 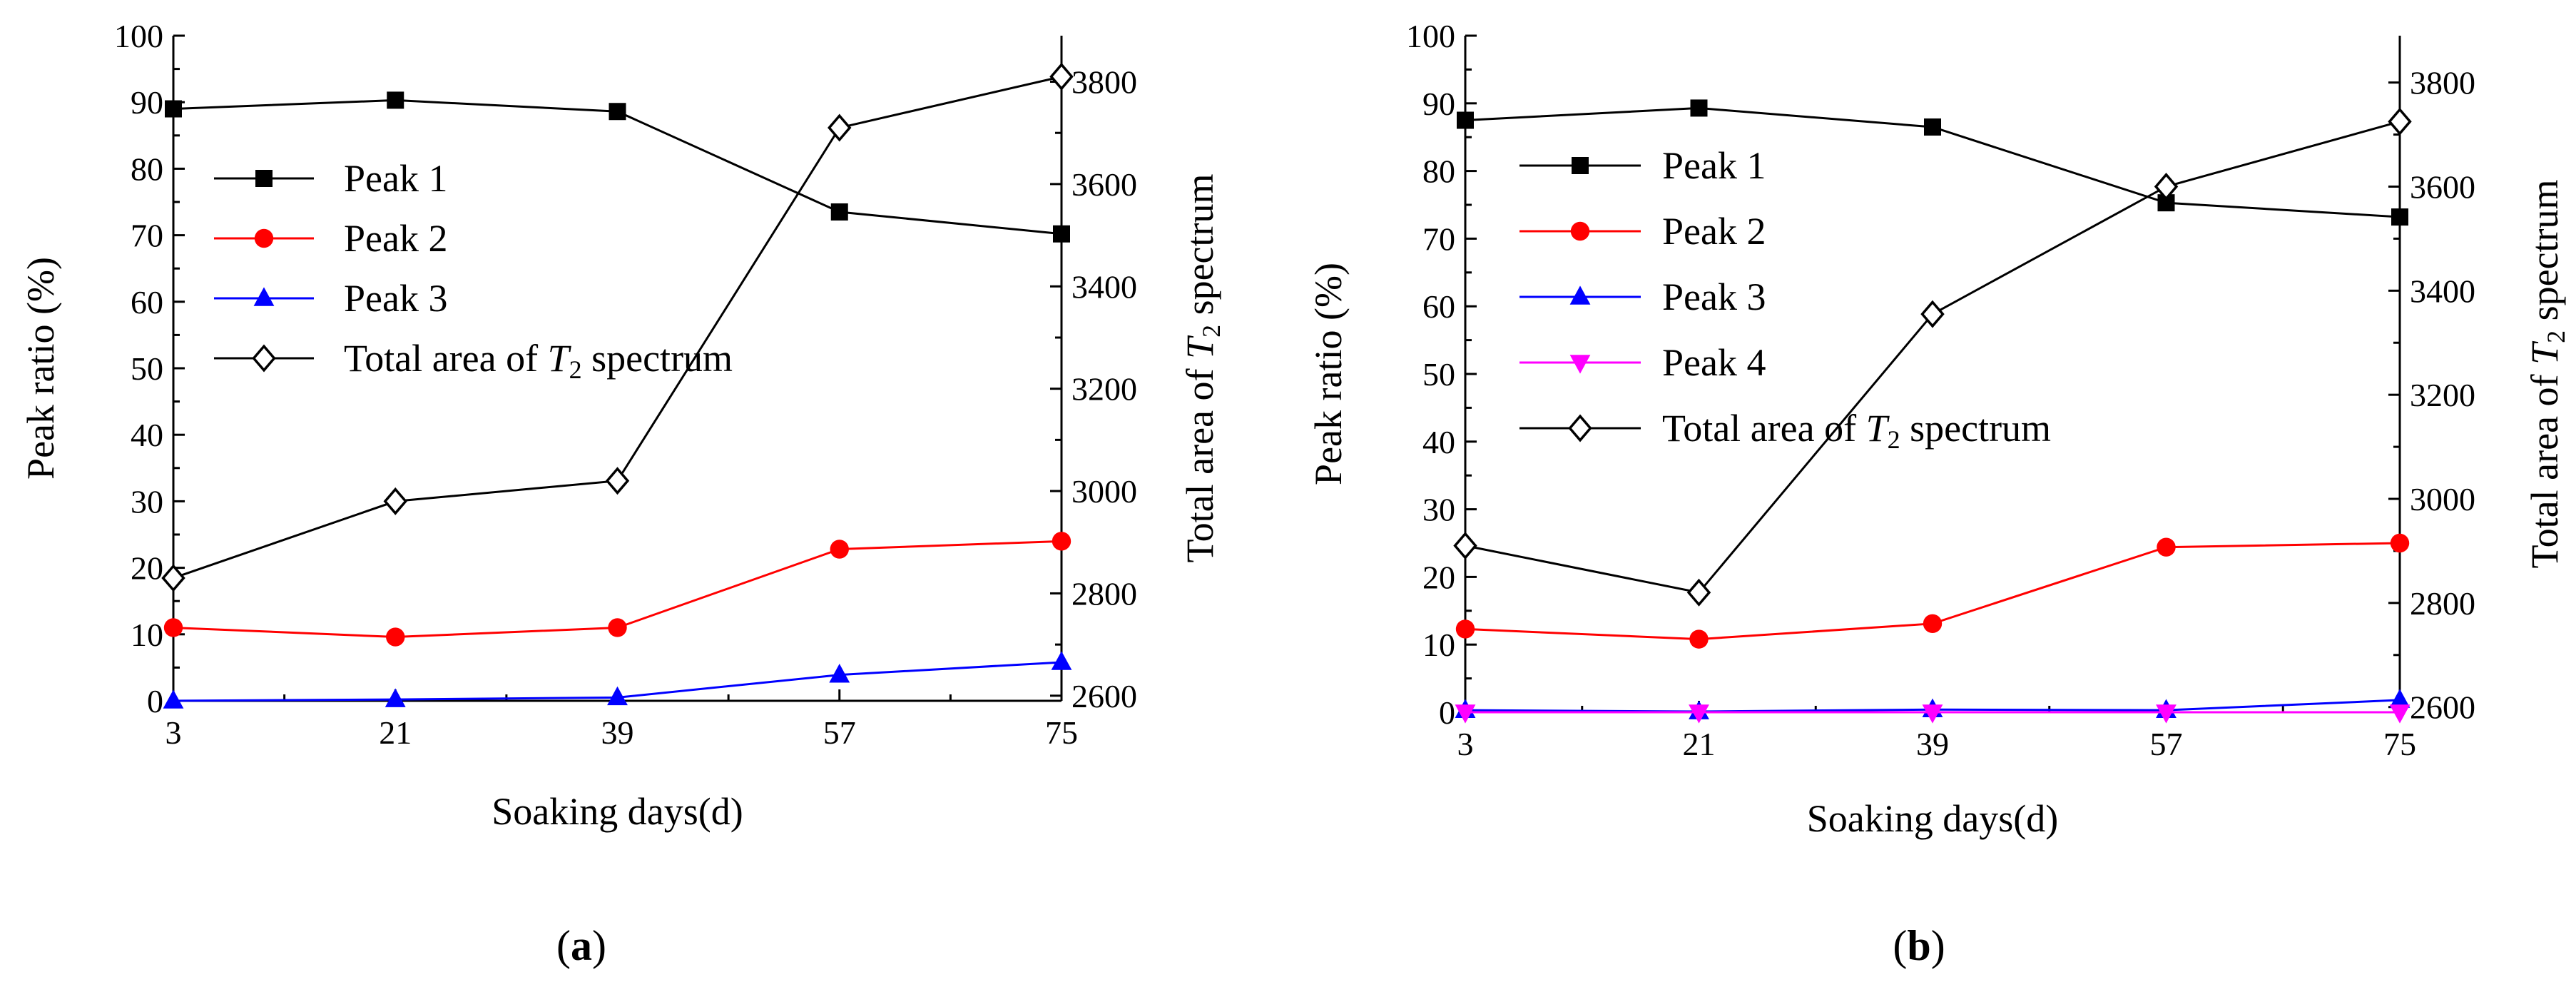 I want to click on y2-tick-label: 3600, so click(x=1104, y=184).